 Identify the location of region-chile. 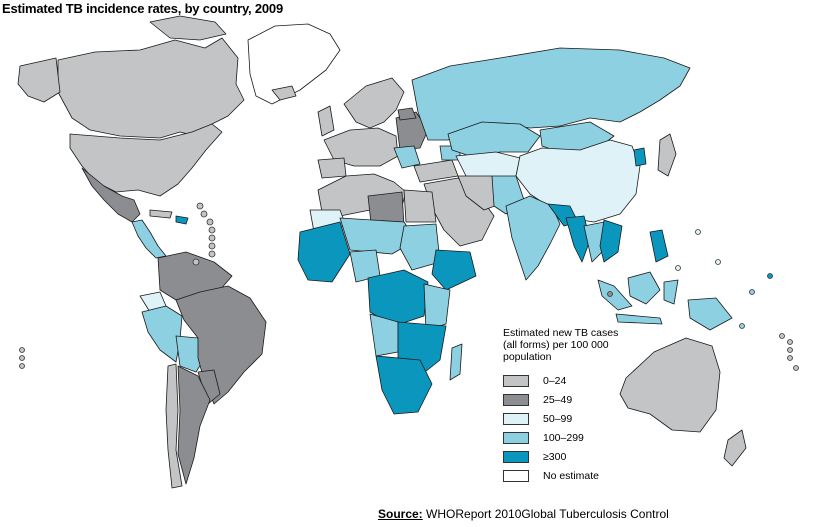
(174, 426).